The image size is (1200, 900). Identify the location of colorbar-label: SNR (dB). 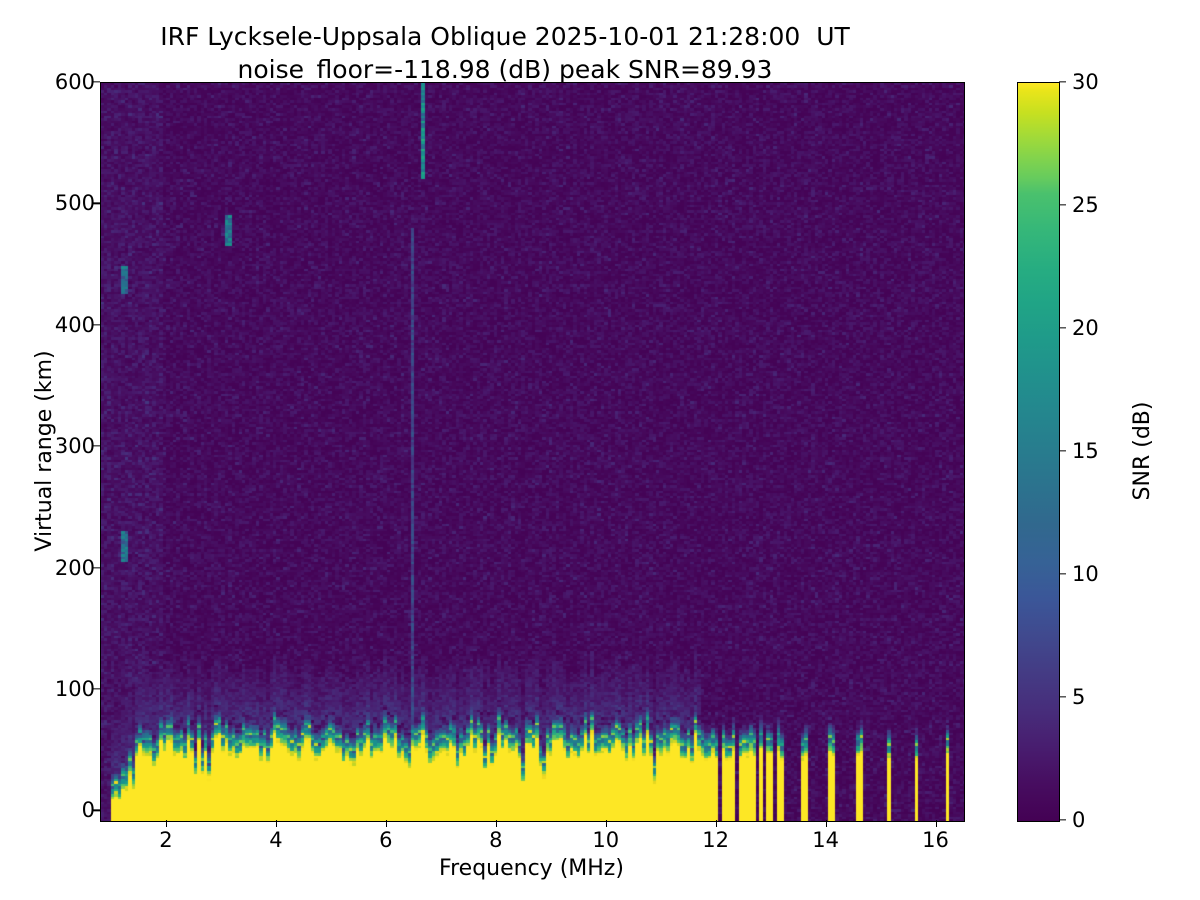
(1142, 451).